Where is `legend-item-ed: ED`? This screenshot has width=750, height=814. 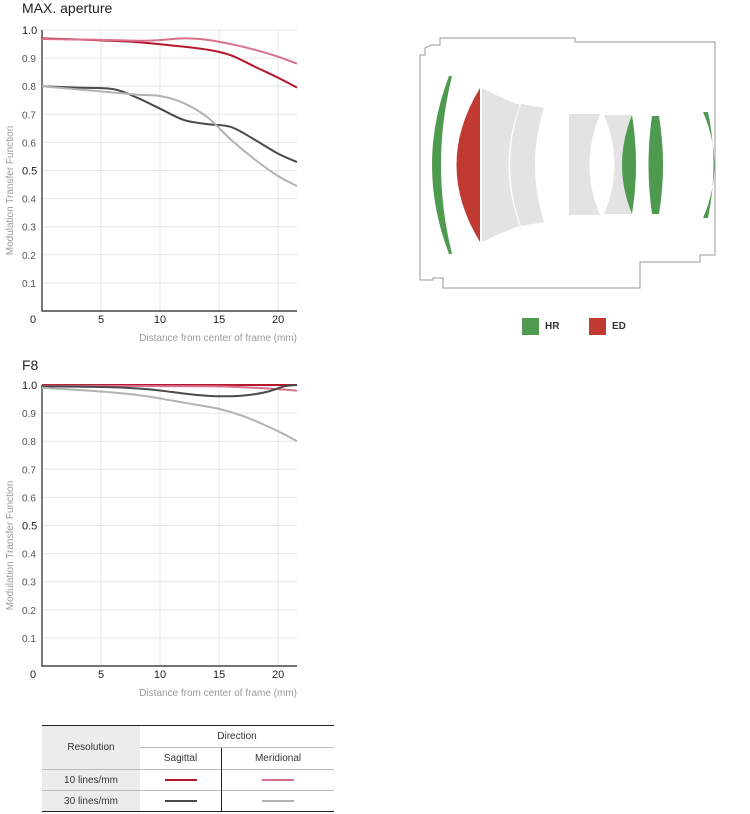
legend-item-ed: ED is located at coordinates (607, 326).